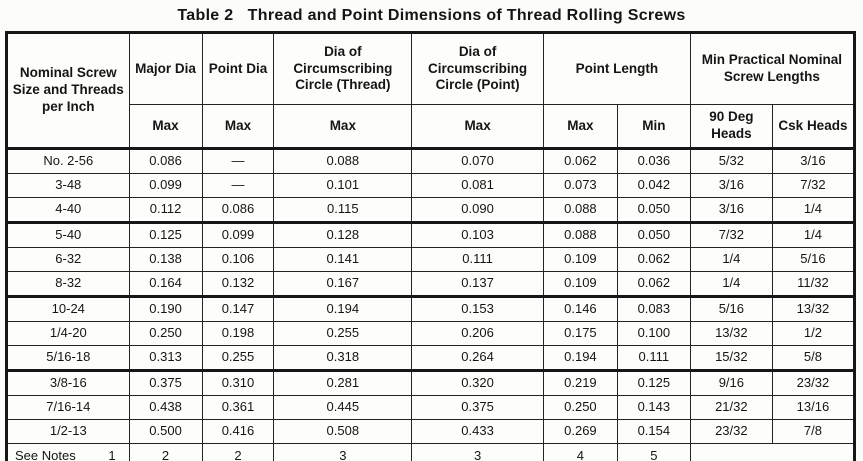  Describe the element at coordinates (165, 358) in the screenshot. I see `value-cell: 0.313` at that location.